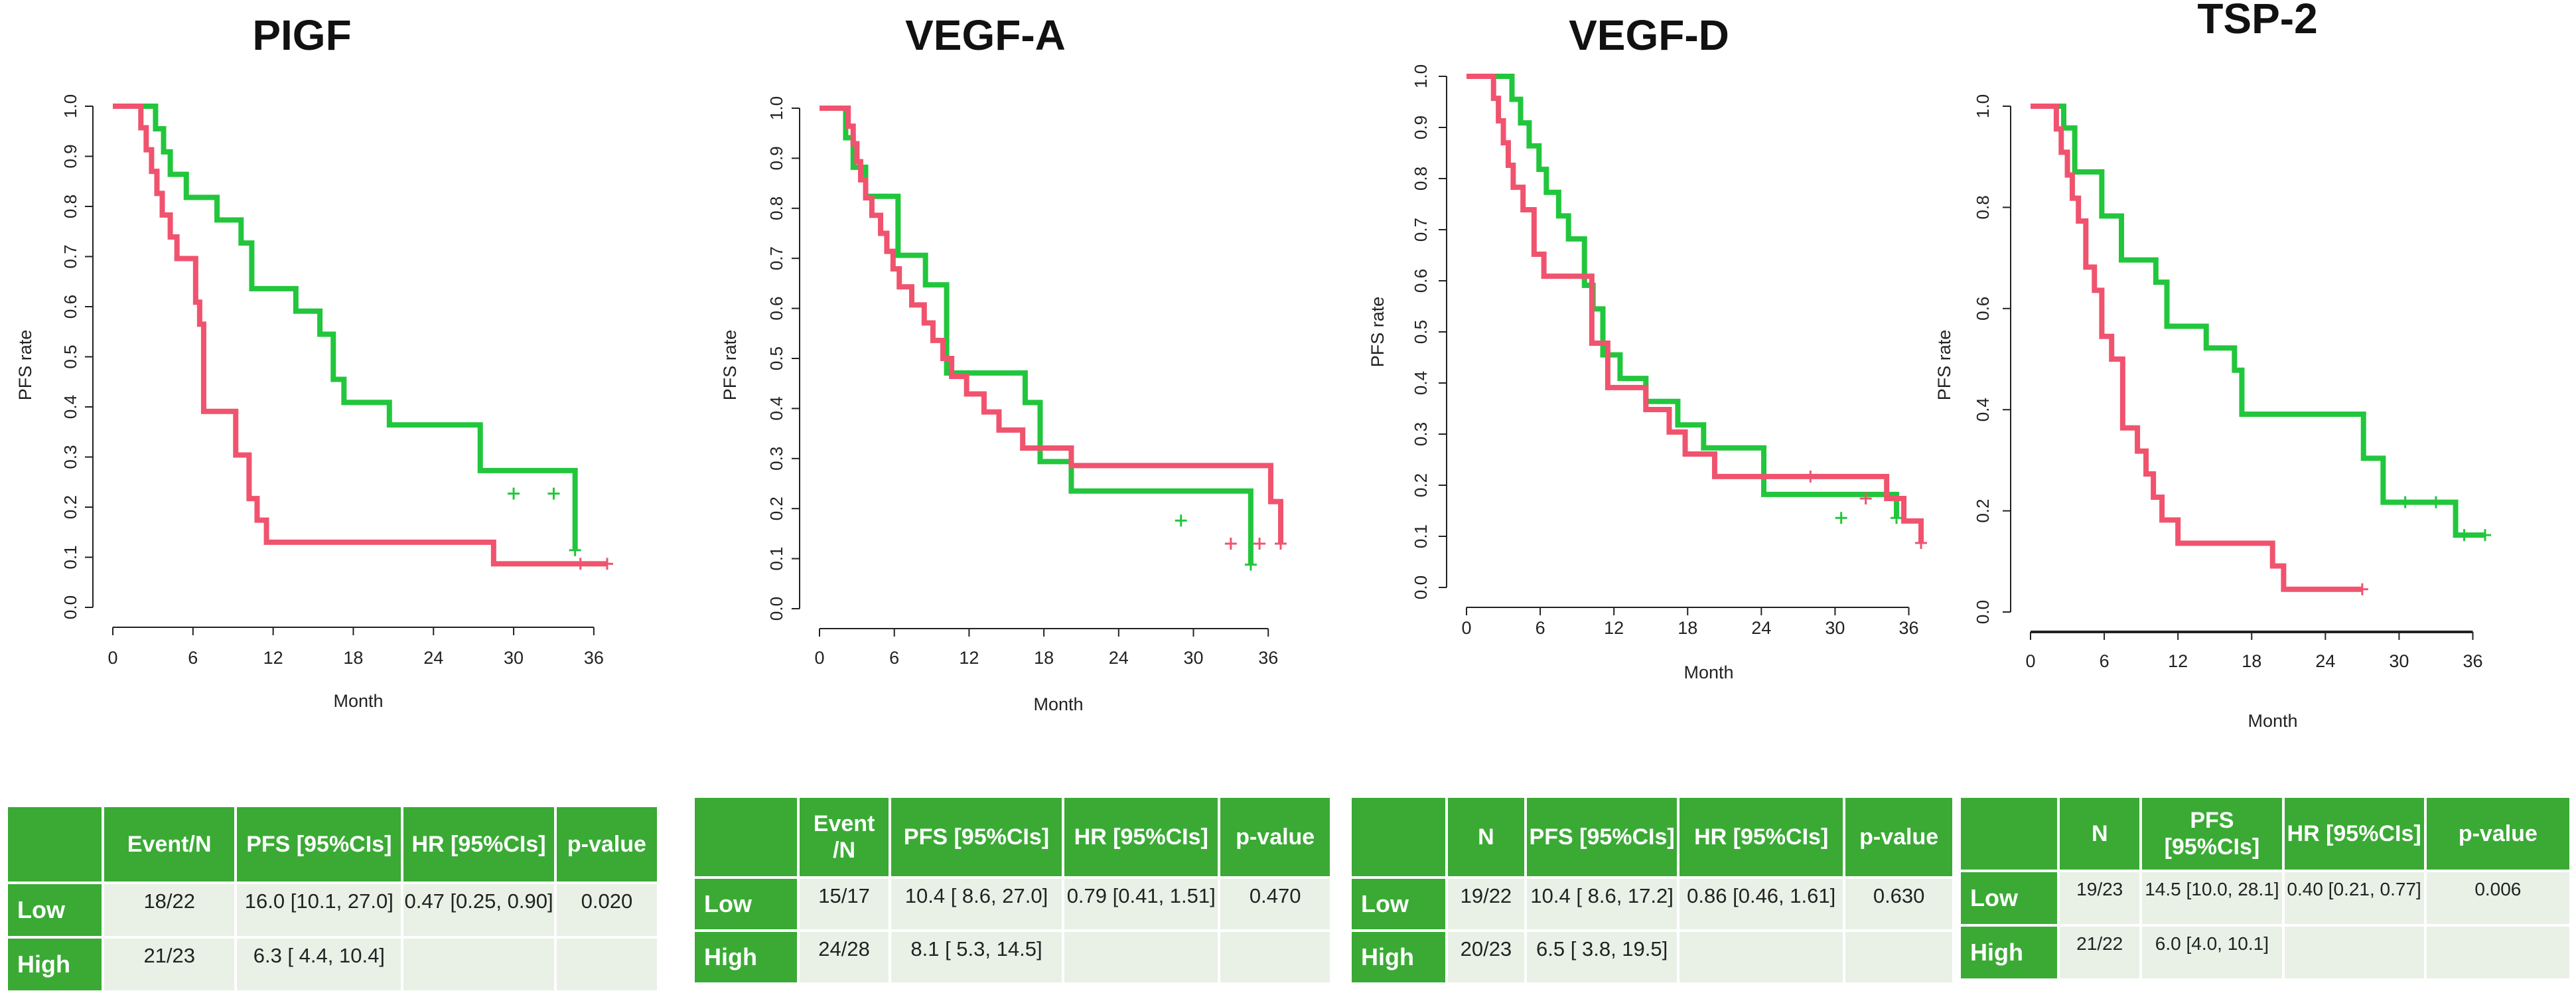 The height and width of the screenshot is (997, 2576). What do you see at coordinates (70, 106) in the screenshot?
I see `chart-pigf-y-tick-label: 1.0` at bounding box center [70, 106].